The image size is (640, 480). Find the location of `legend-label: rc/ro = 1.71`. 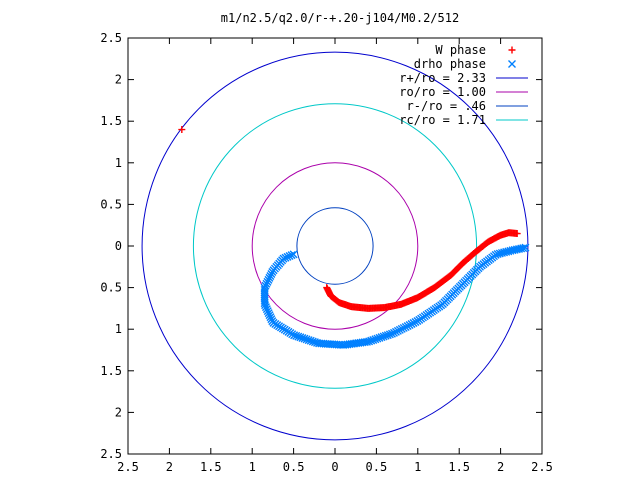

legend-label: rc/ro = 1.71 is located at coordinates (442, 120).